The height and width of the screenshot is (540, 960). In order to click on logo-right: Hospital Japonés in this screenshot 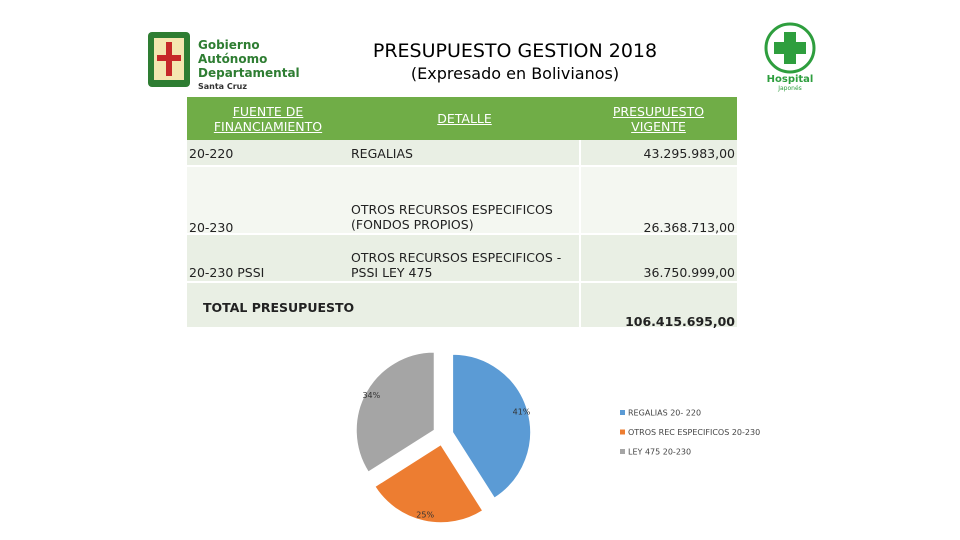, I will do `click(790, 57)`.